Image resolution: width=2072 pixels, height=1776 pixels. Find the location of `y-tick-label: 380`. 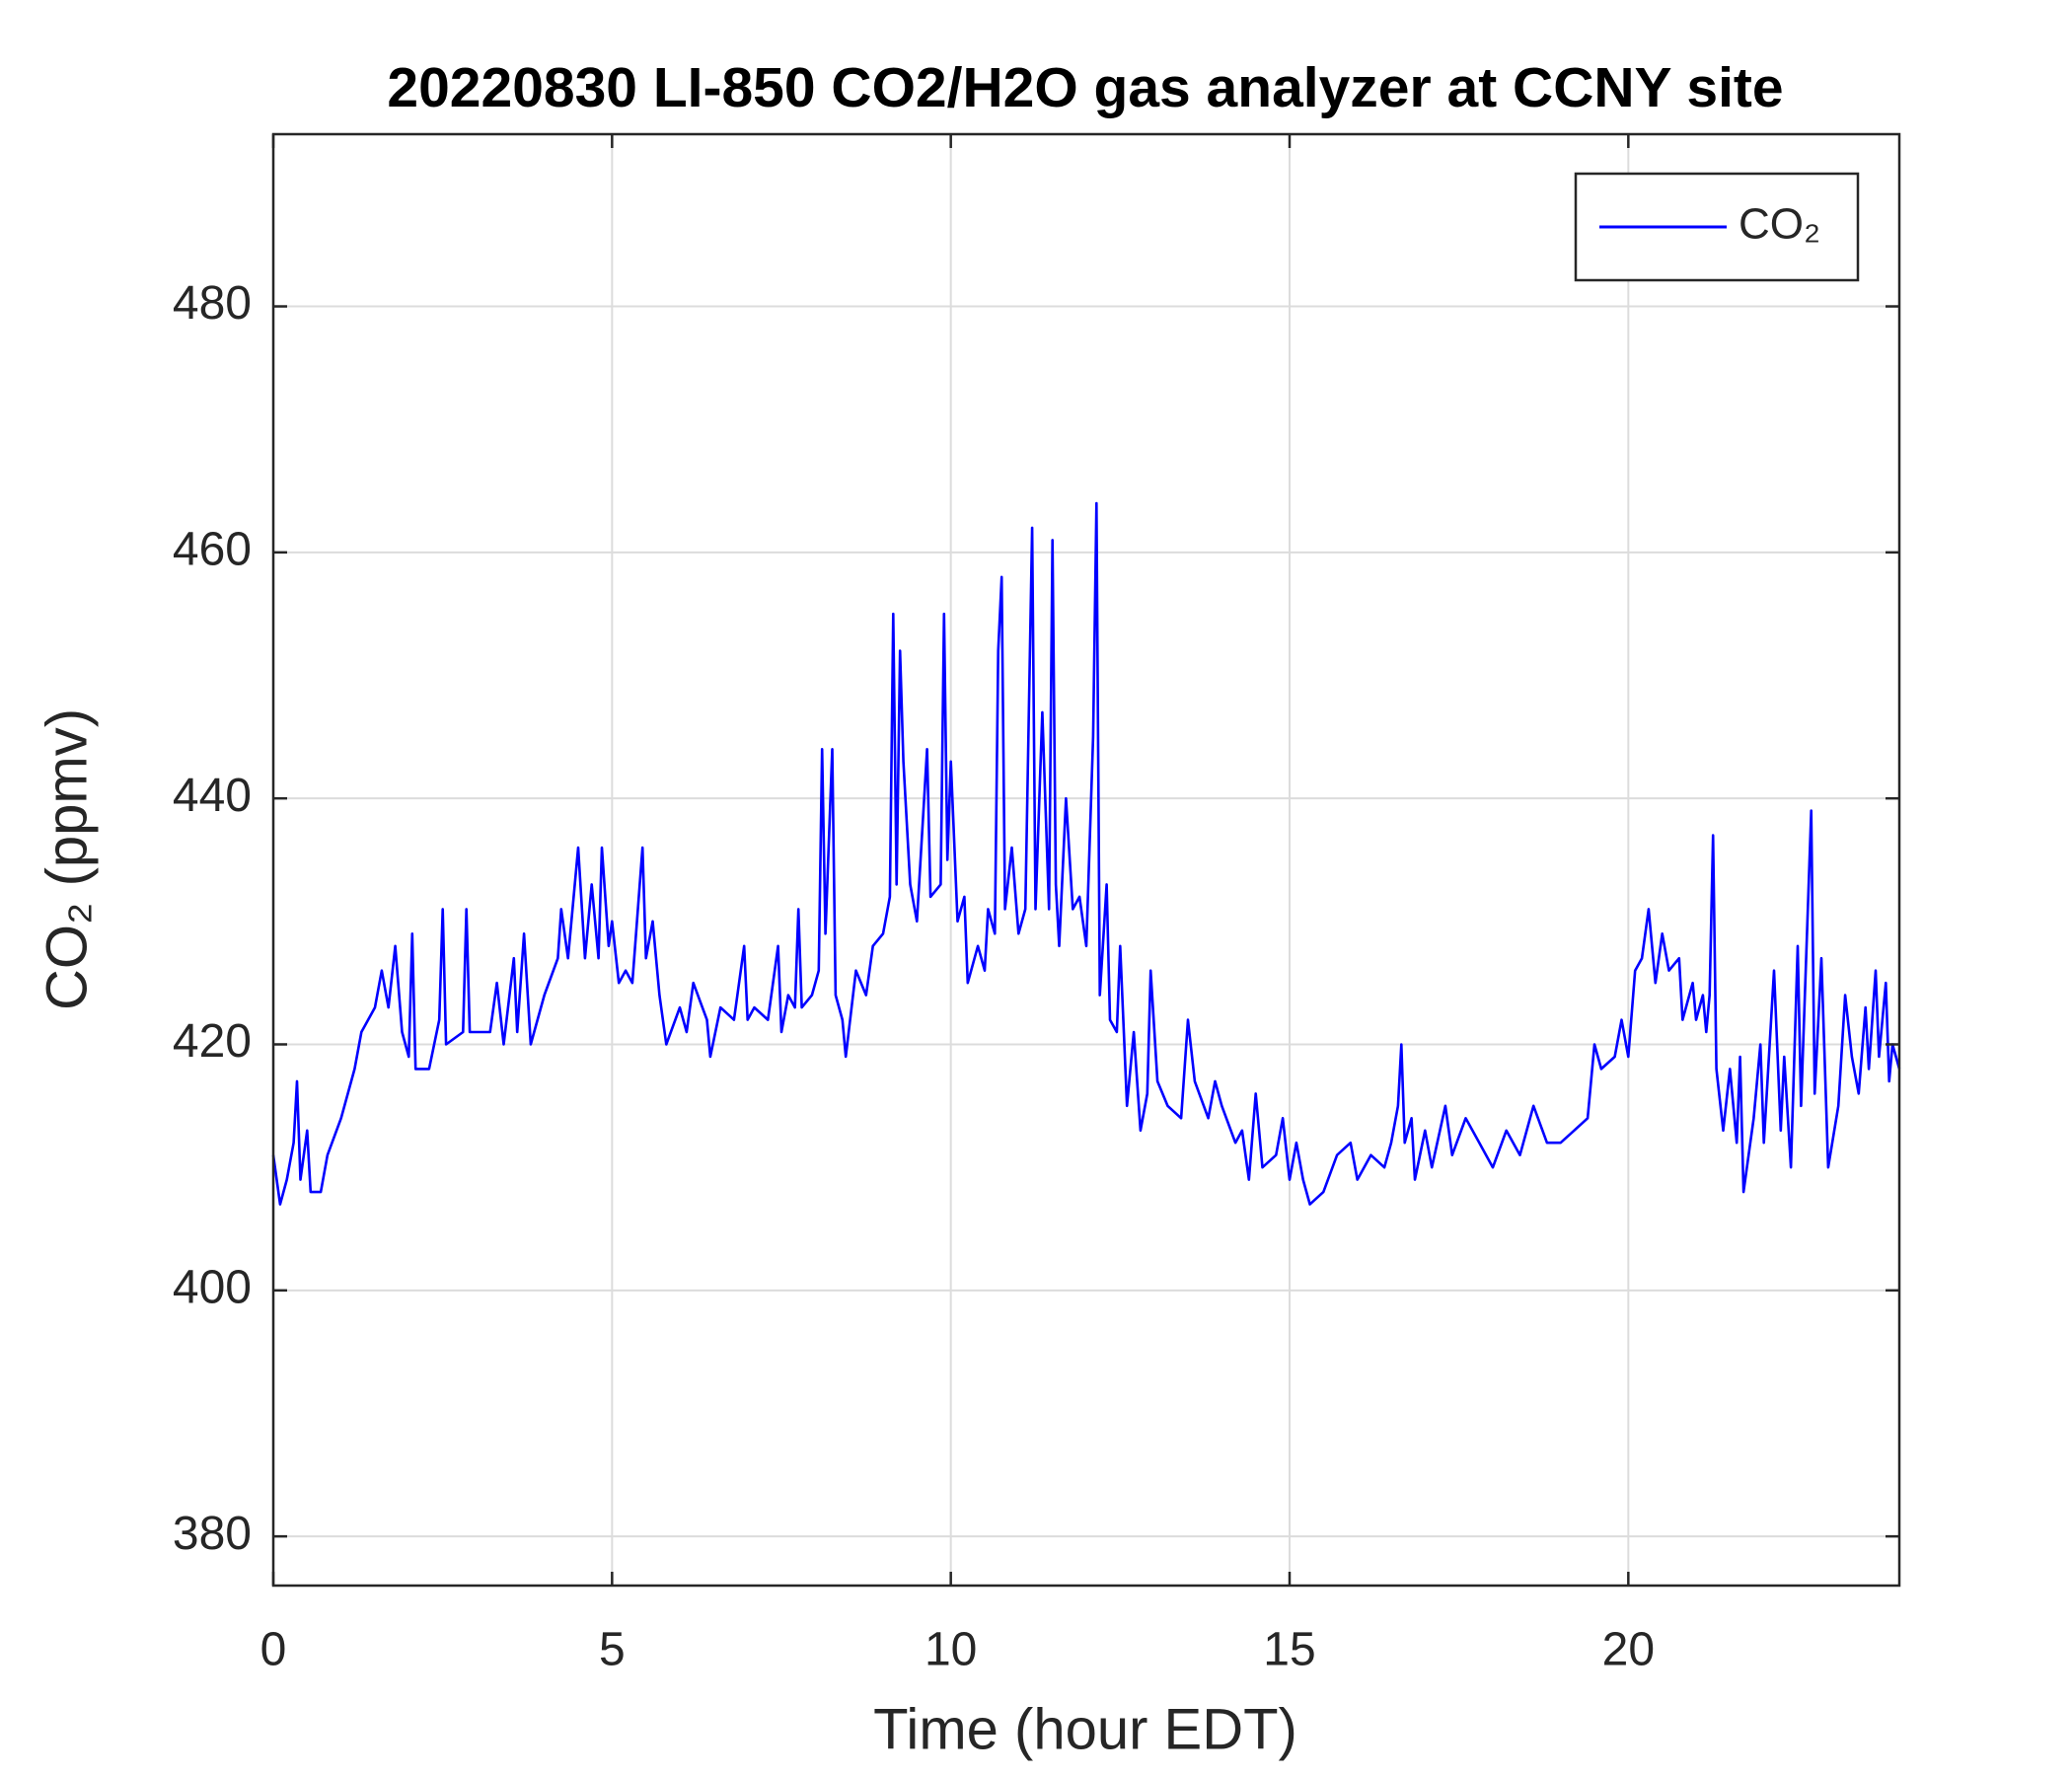

y-tick-label: 380 is located at coordinates (213, 1534).